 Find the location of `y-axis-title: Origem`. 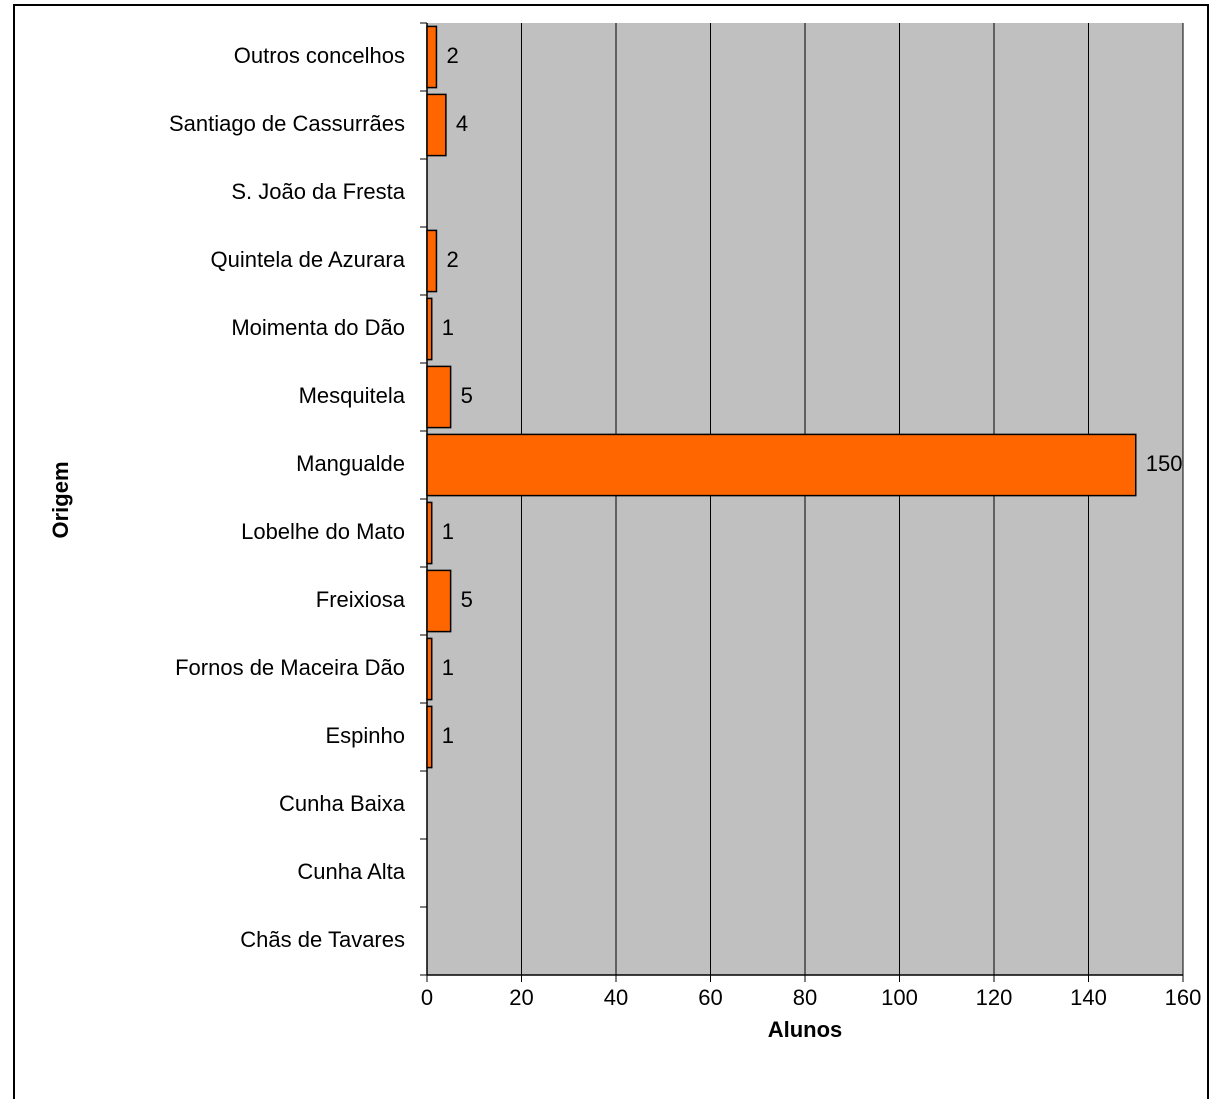

y-axis-title: Origem is located at coordinates (60, 499).